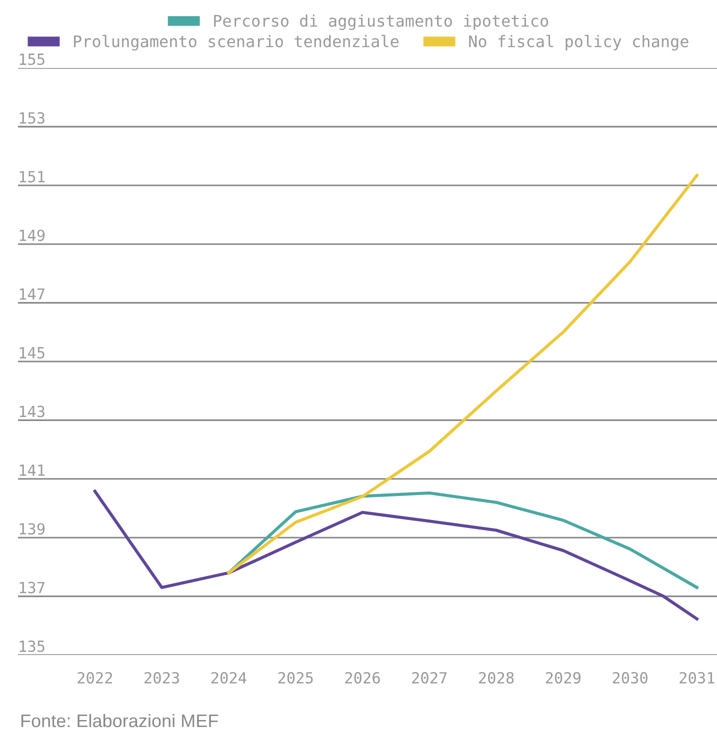  I want to click on y-tick-label: 137, so click(32, 588).